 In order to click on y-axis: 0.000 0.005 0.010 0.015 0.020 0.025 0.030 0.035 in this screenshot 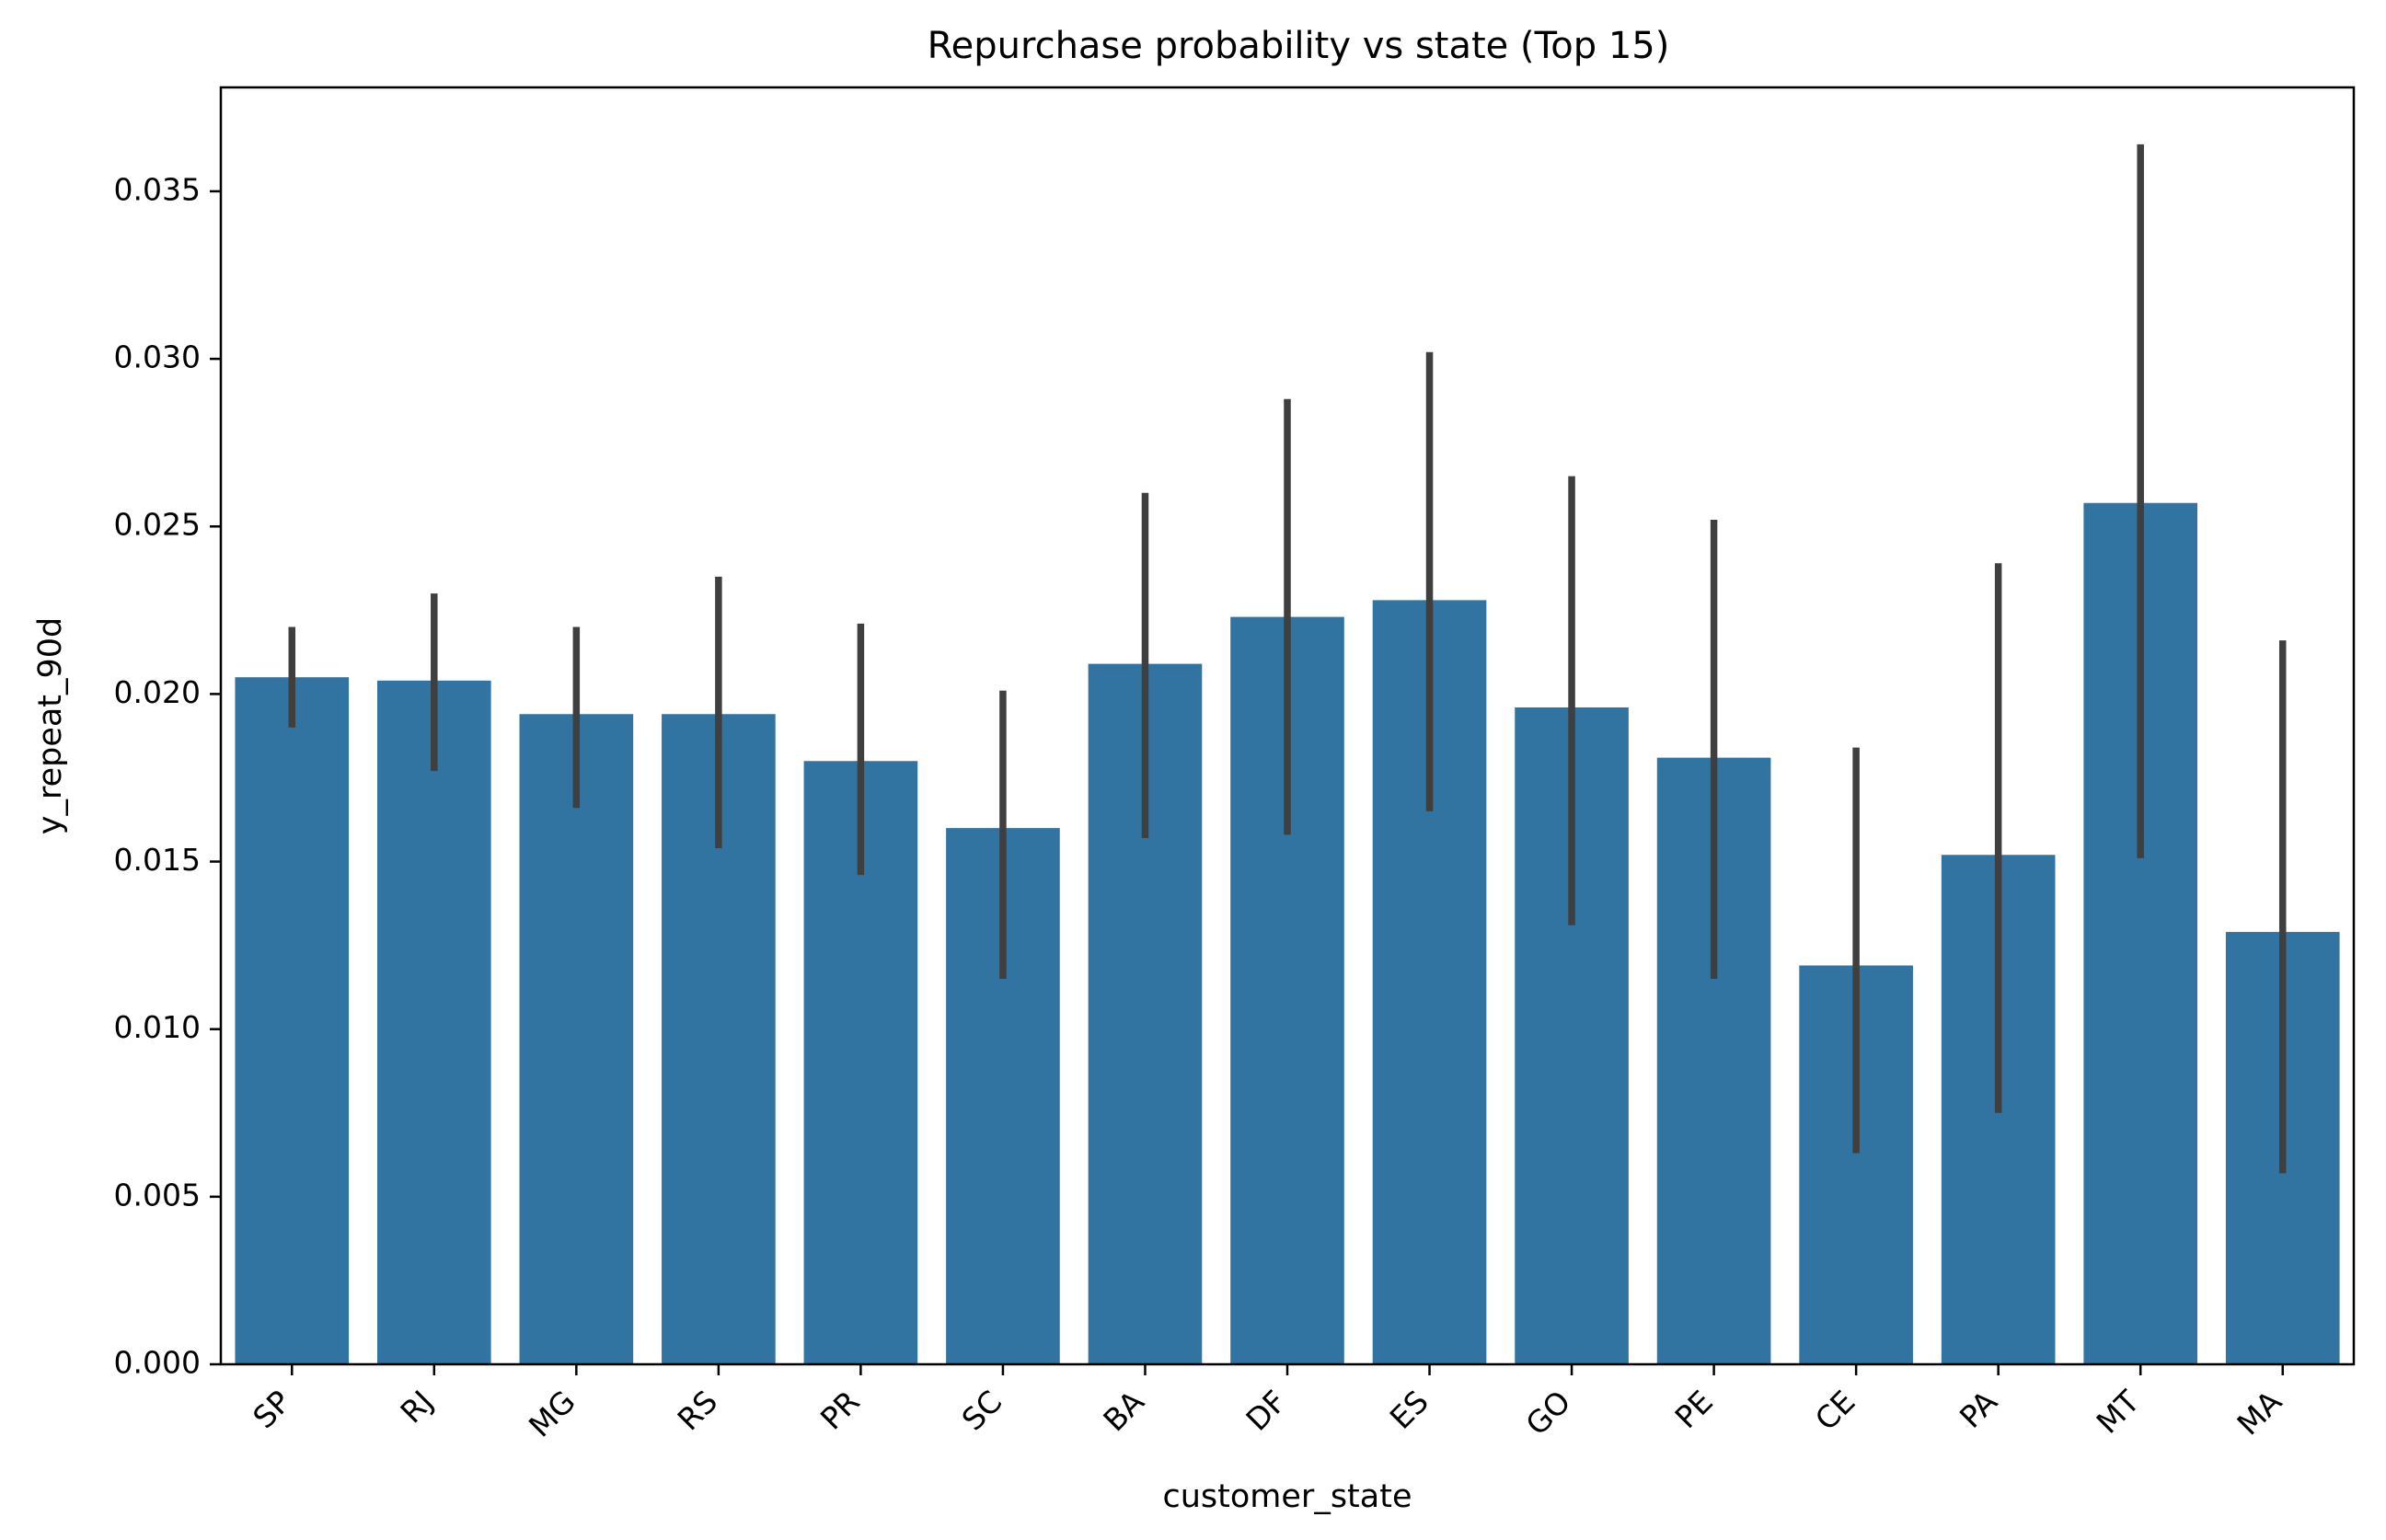, I will do `click(167, 776)`.